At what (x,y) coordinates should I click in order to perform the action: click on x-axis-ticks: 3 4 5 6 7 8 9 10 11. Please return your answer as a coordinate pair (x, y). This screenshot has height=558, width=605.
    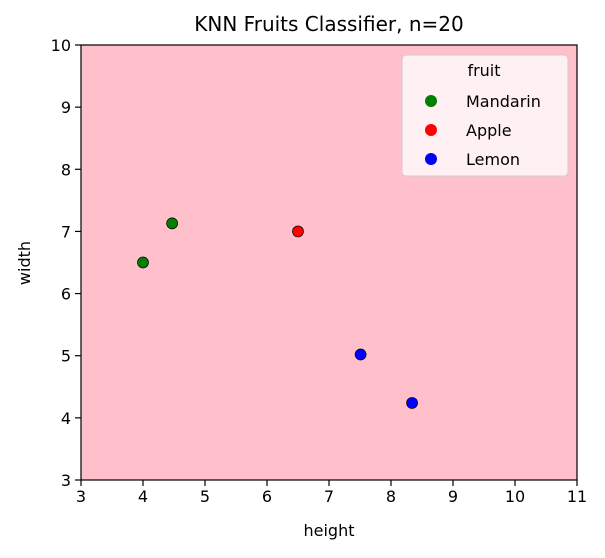
    Looking at the image, I should click on (331, 493).